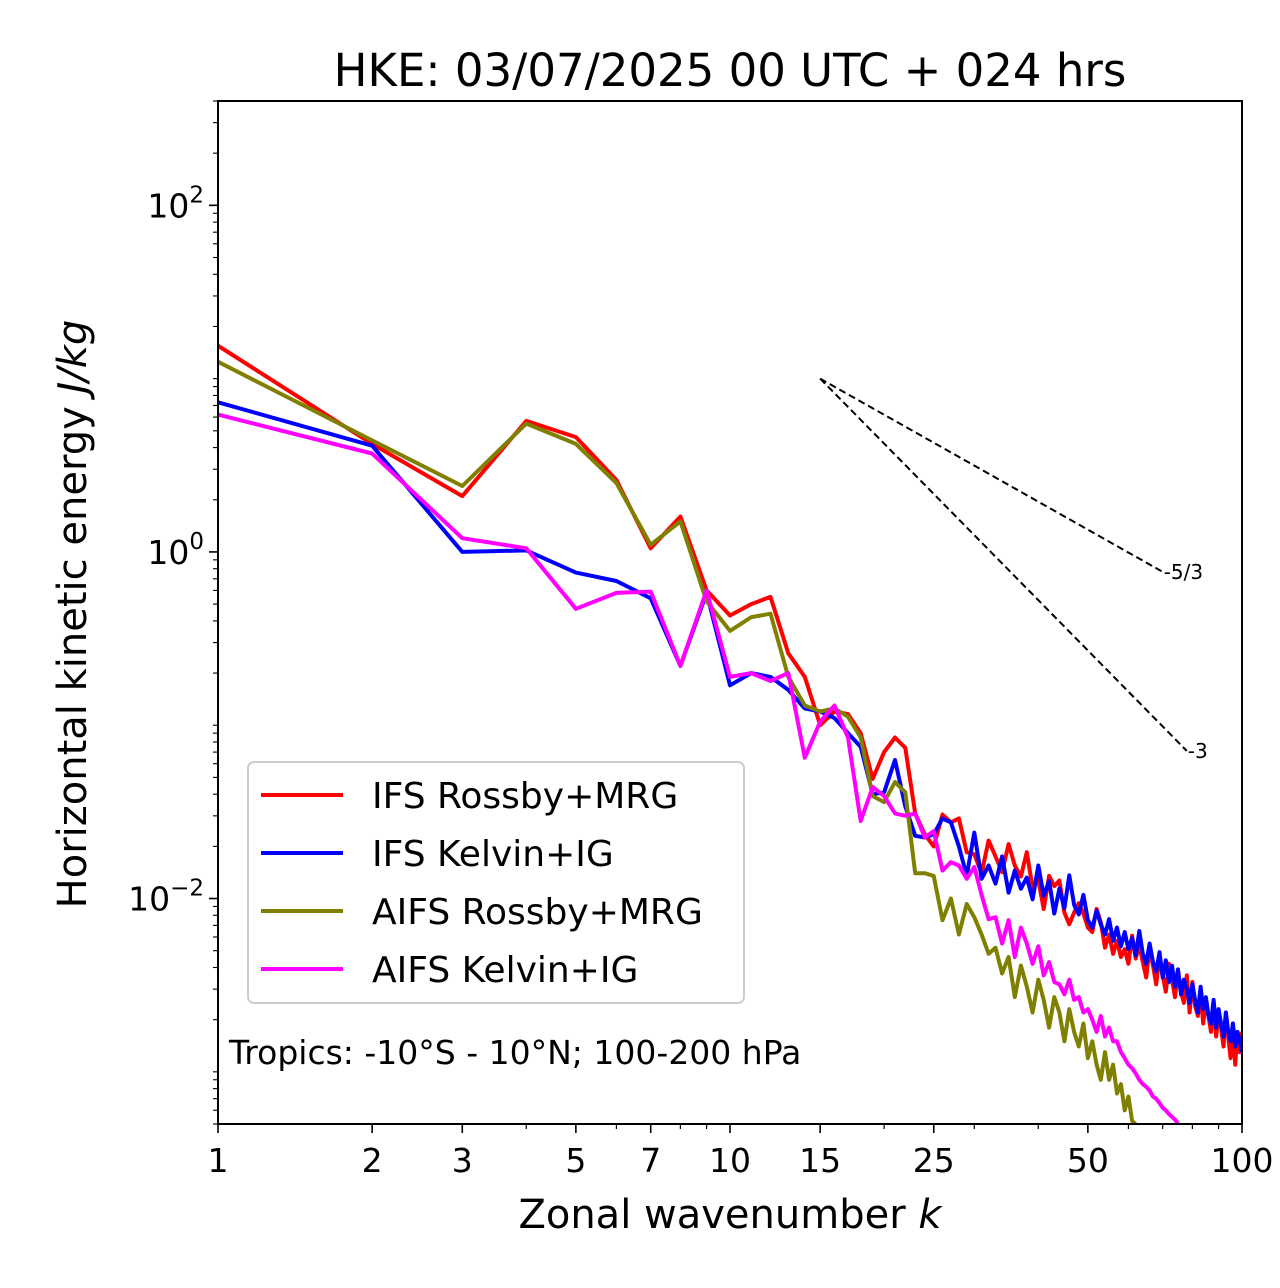 The height and width of the screenshot is (1288, 1280). I want to click on x-tick-label: 3, so click(462, 1160).